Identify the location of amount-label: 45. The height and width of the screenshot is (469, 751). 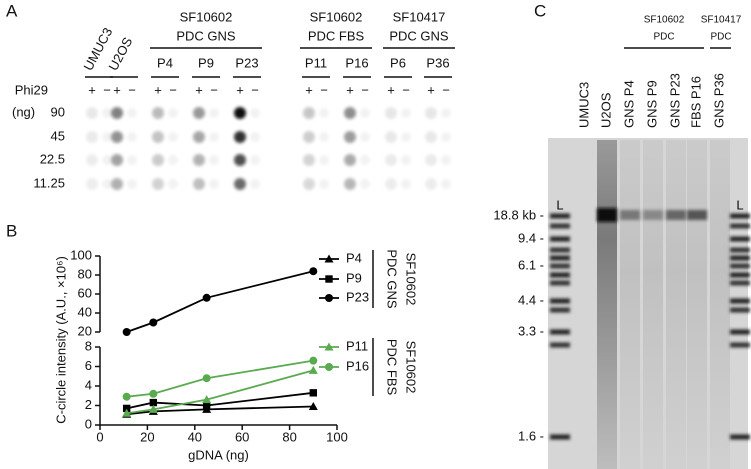
(58, 135).